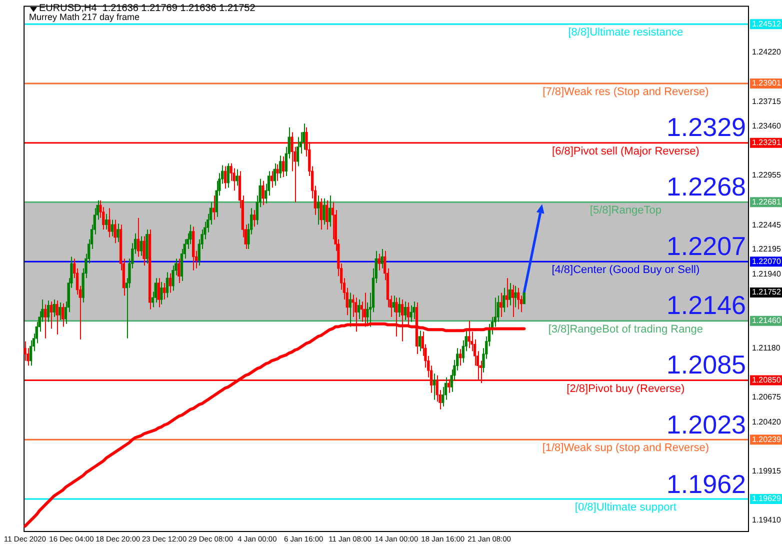 The width and height of the screenshot is (782, 548). Describe the element at coordinates (706, 364) in the screenshot. I see `annotation: 1.2085` at that location.